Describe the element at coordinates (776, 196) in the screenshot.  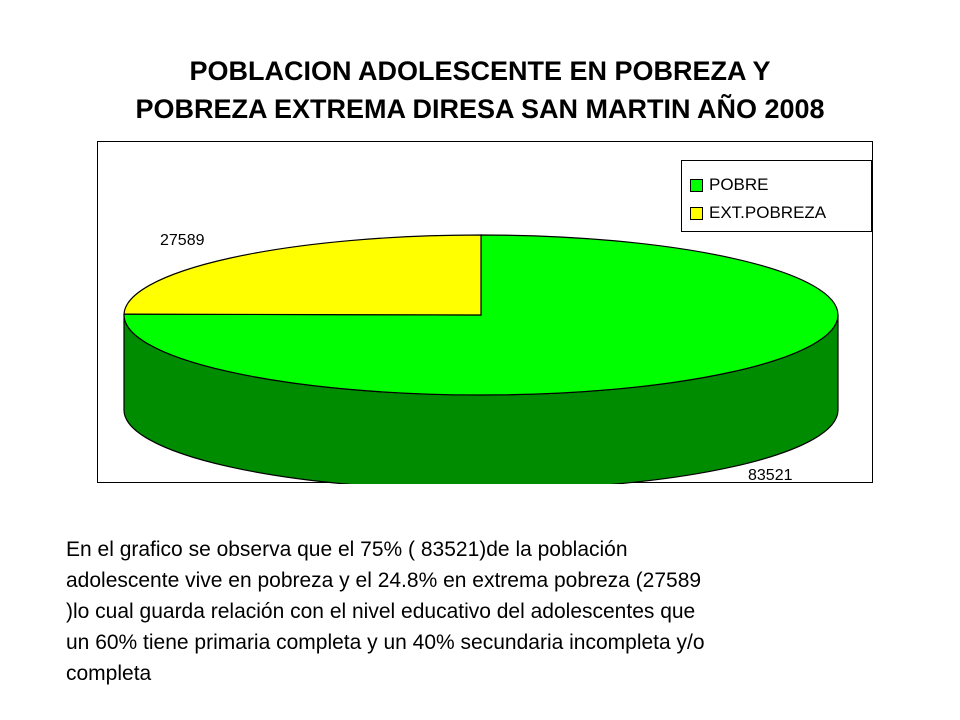
I see `chart-legend: POBRE EXT.POBREZA` at that location.